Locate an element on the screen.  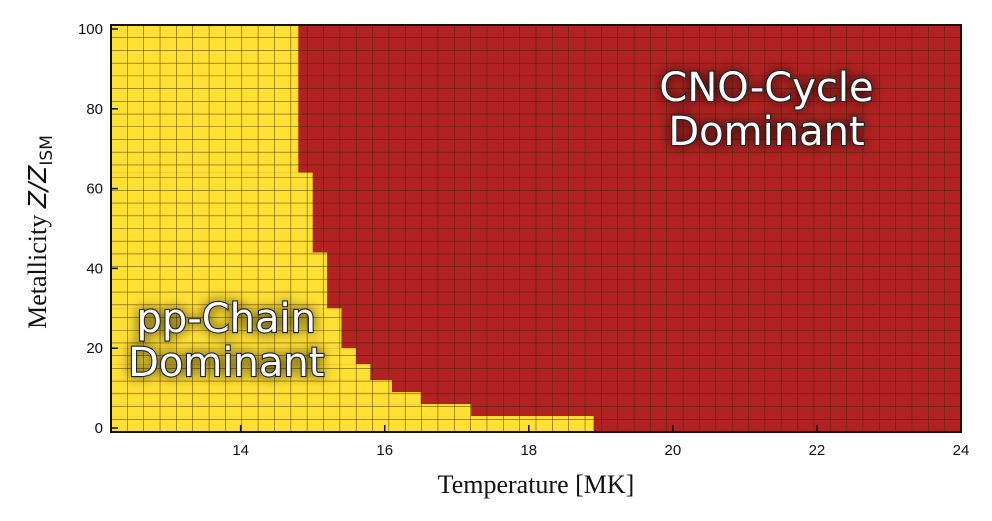
region-label-line: CNO-Cycle is located at coordinates (766, 88).